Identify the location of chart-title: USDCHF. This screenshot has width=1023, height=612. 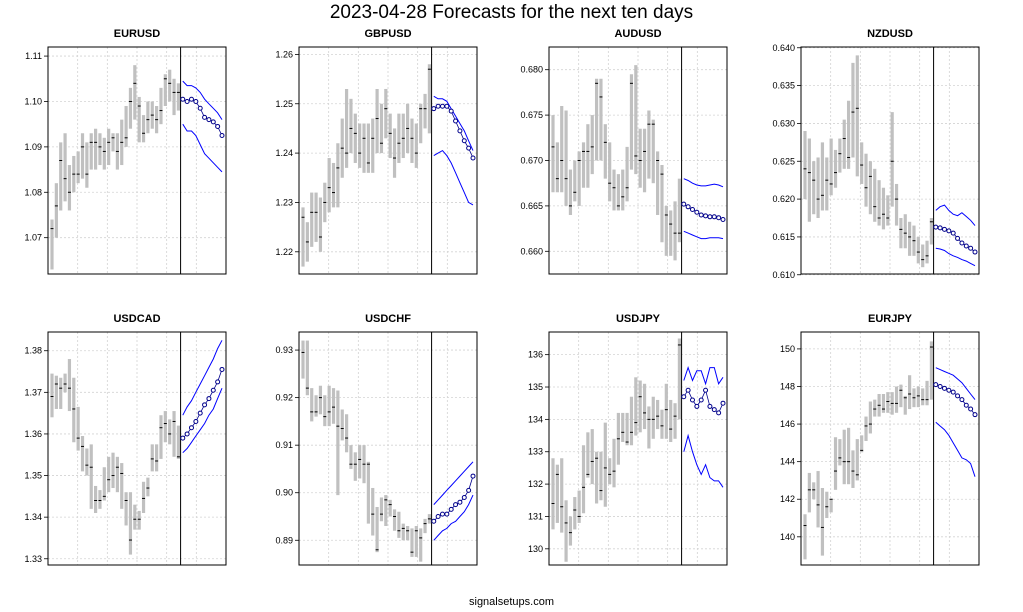
(388, 319).